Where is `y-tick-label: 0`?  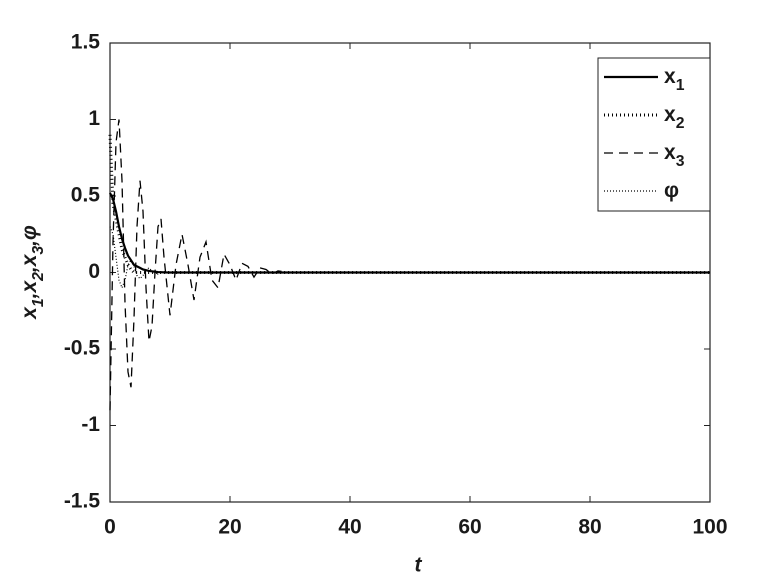 y-tick-label: 0 is located at coordinates (94, 271).